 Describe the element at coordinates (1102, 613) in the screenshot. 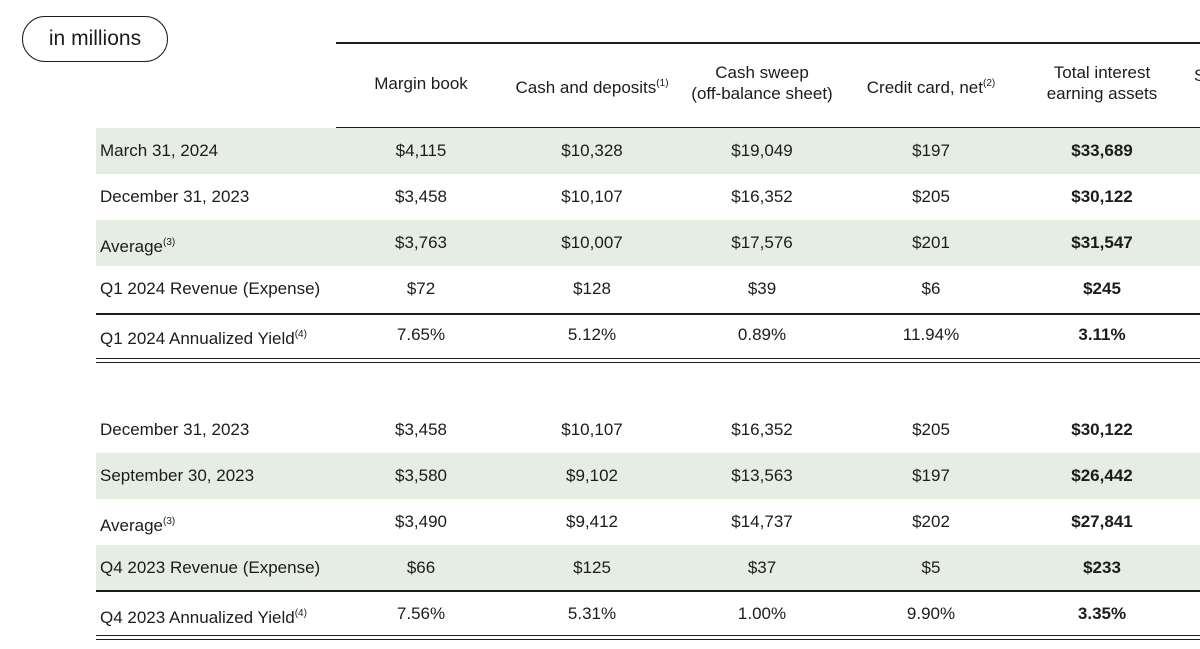

I see `total-cell: 3.35%` at that location.